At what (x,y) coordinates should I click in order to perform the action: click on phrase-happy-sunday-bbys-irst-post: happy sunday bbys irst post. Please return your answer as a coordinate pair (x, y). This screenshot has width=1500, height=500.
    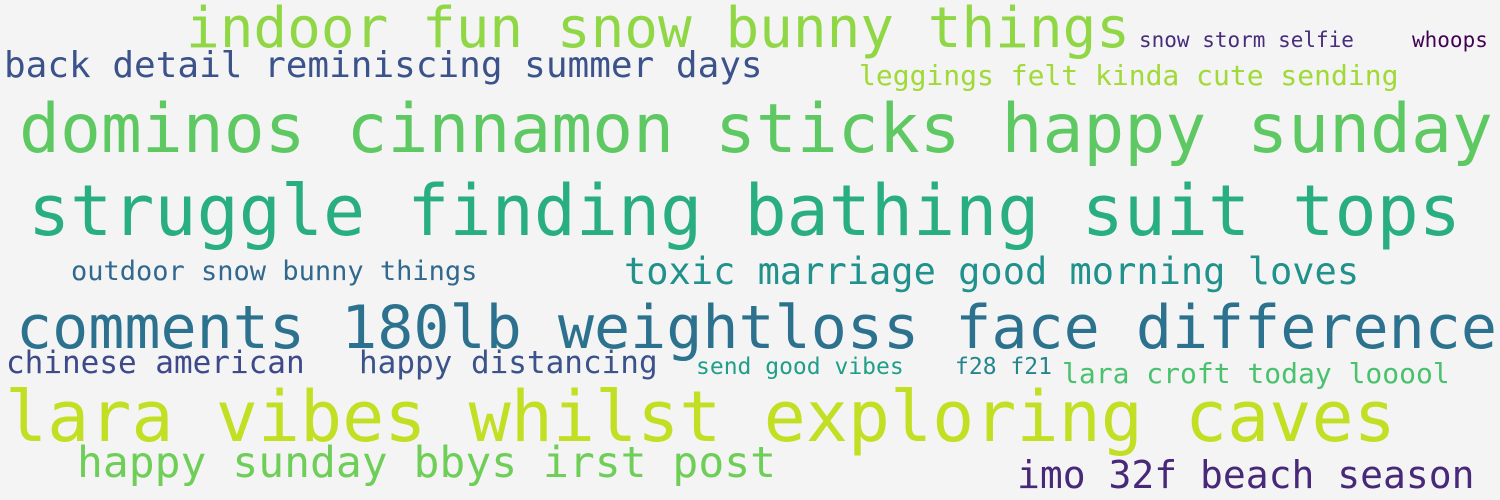
    Looking at the image, I should click on (426, 463).